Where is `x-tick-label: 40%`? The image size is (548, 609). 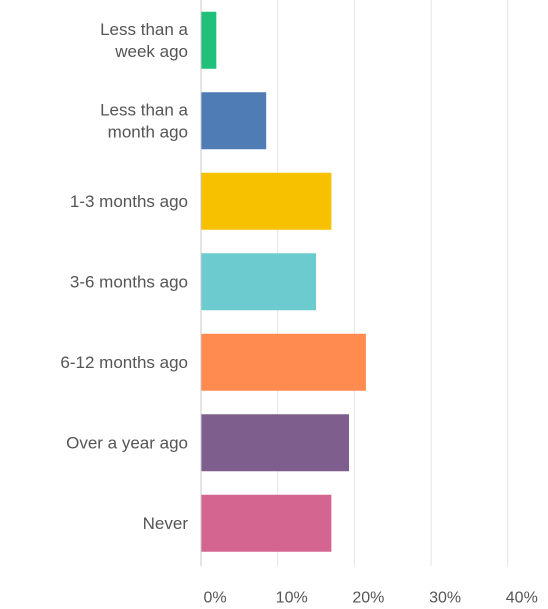
x-tick-label: 40% is located at coordinates (522, 598).